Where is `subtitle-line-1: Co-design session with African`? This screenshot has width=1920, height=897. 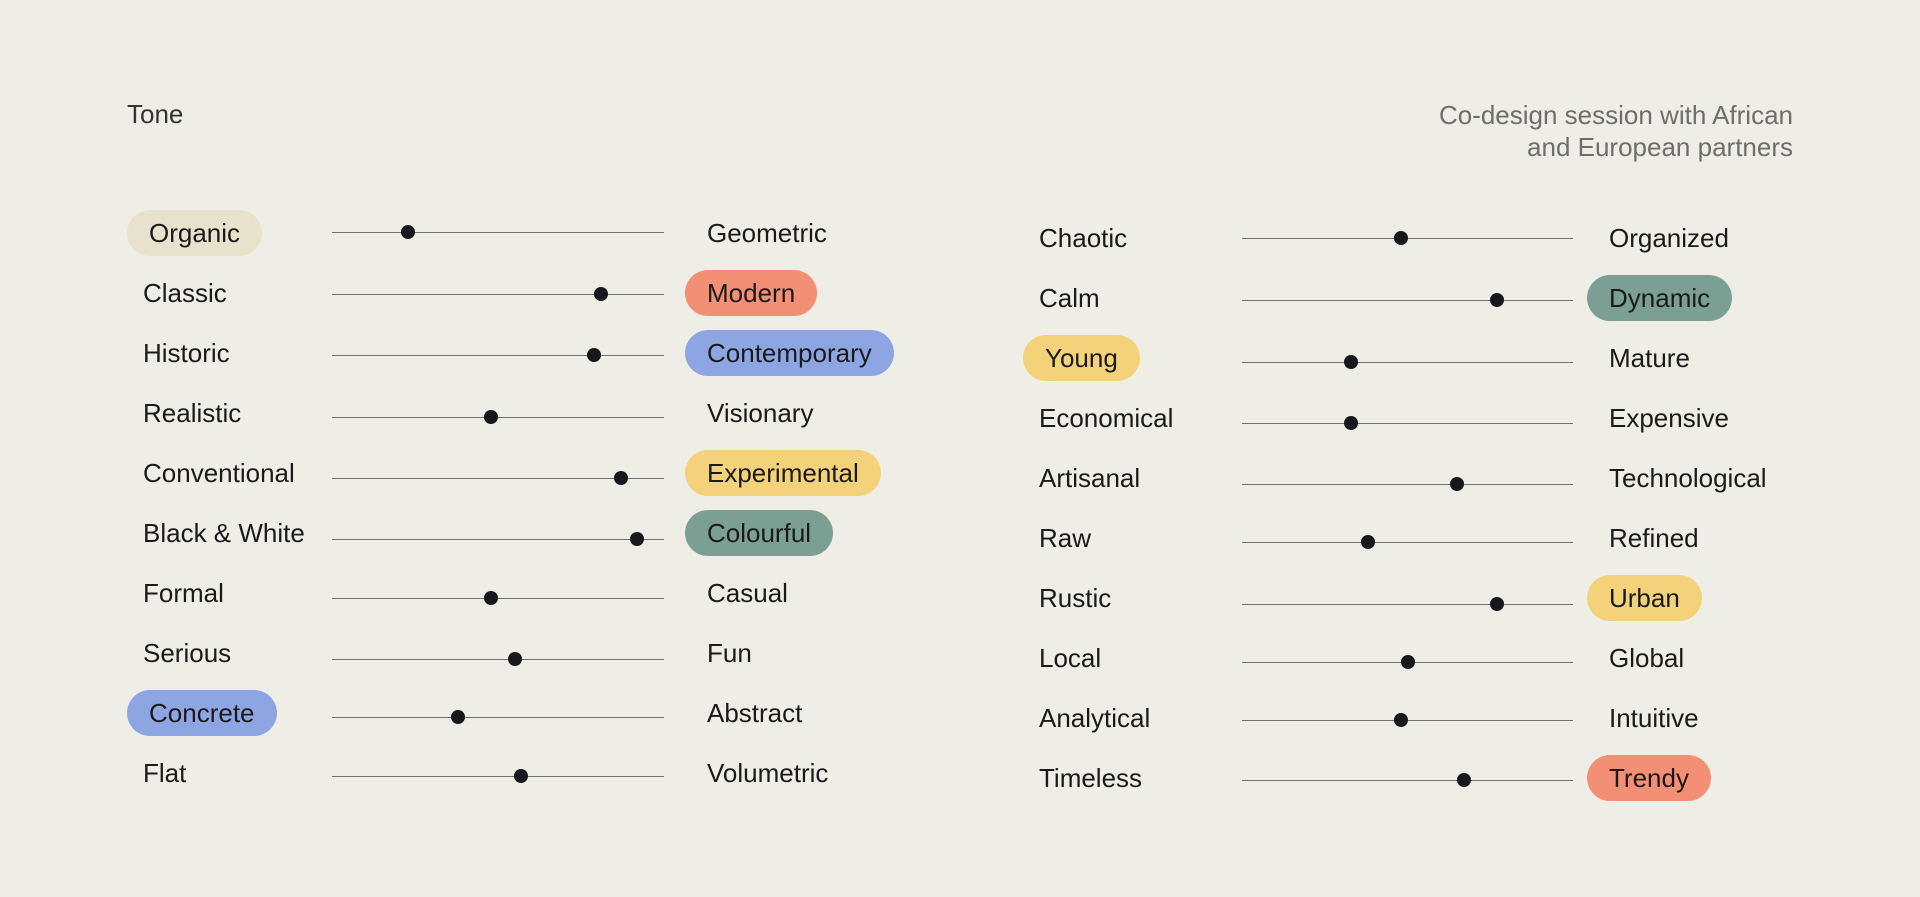 subtitle-line-1: Co-design session with African is located at coordinates (1615, 115).